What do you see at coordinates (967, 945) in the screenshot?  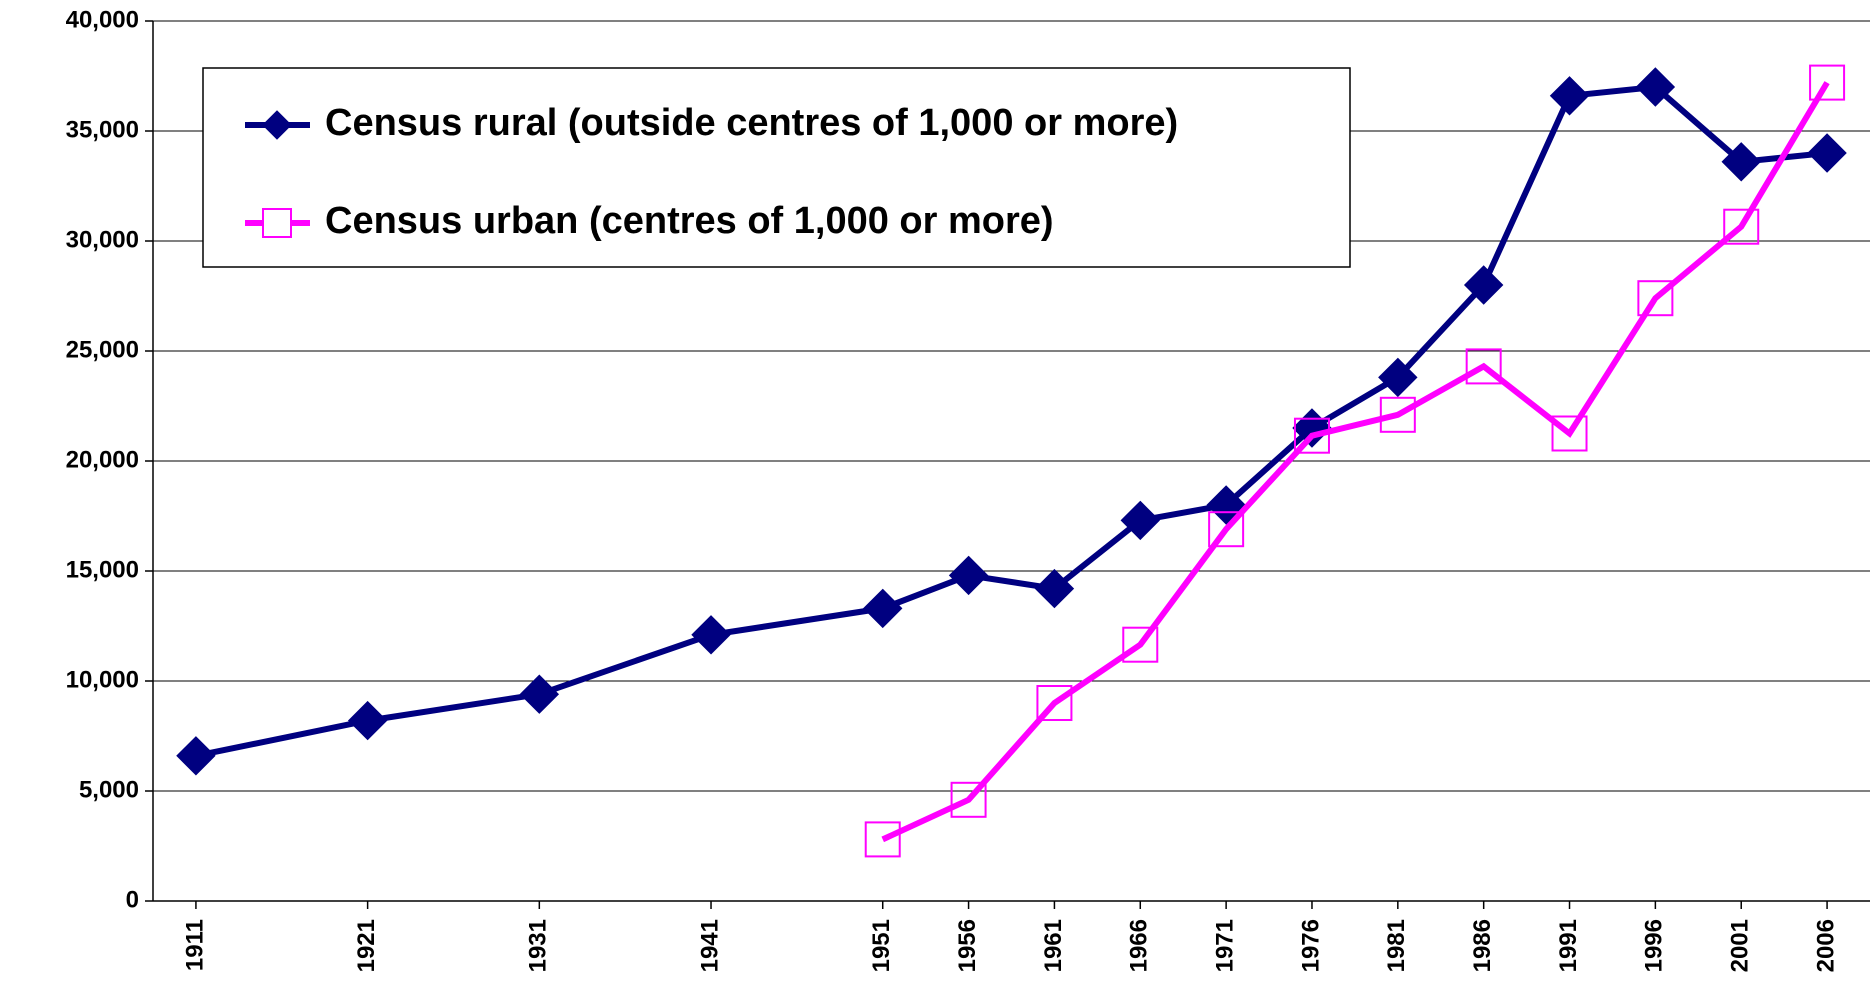 I see `x-tick-label: 1956` at bounding box center [967, 945].